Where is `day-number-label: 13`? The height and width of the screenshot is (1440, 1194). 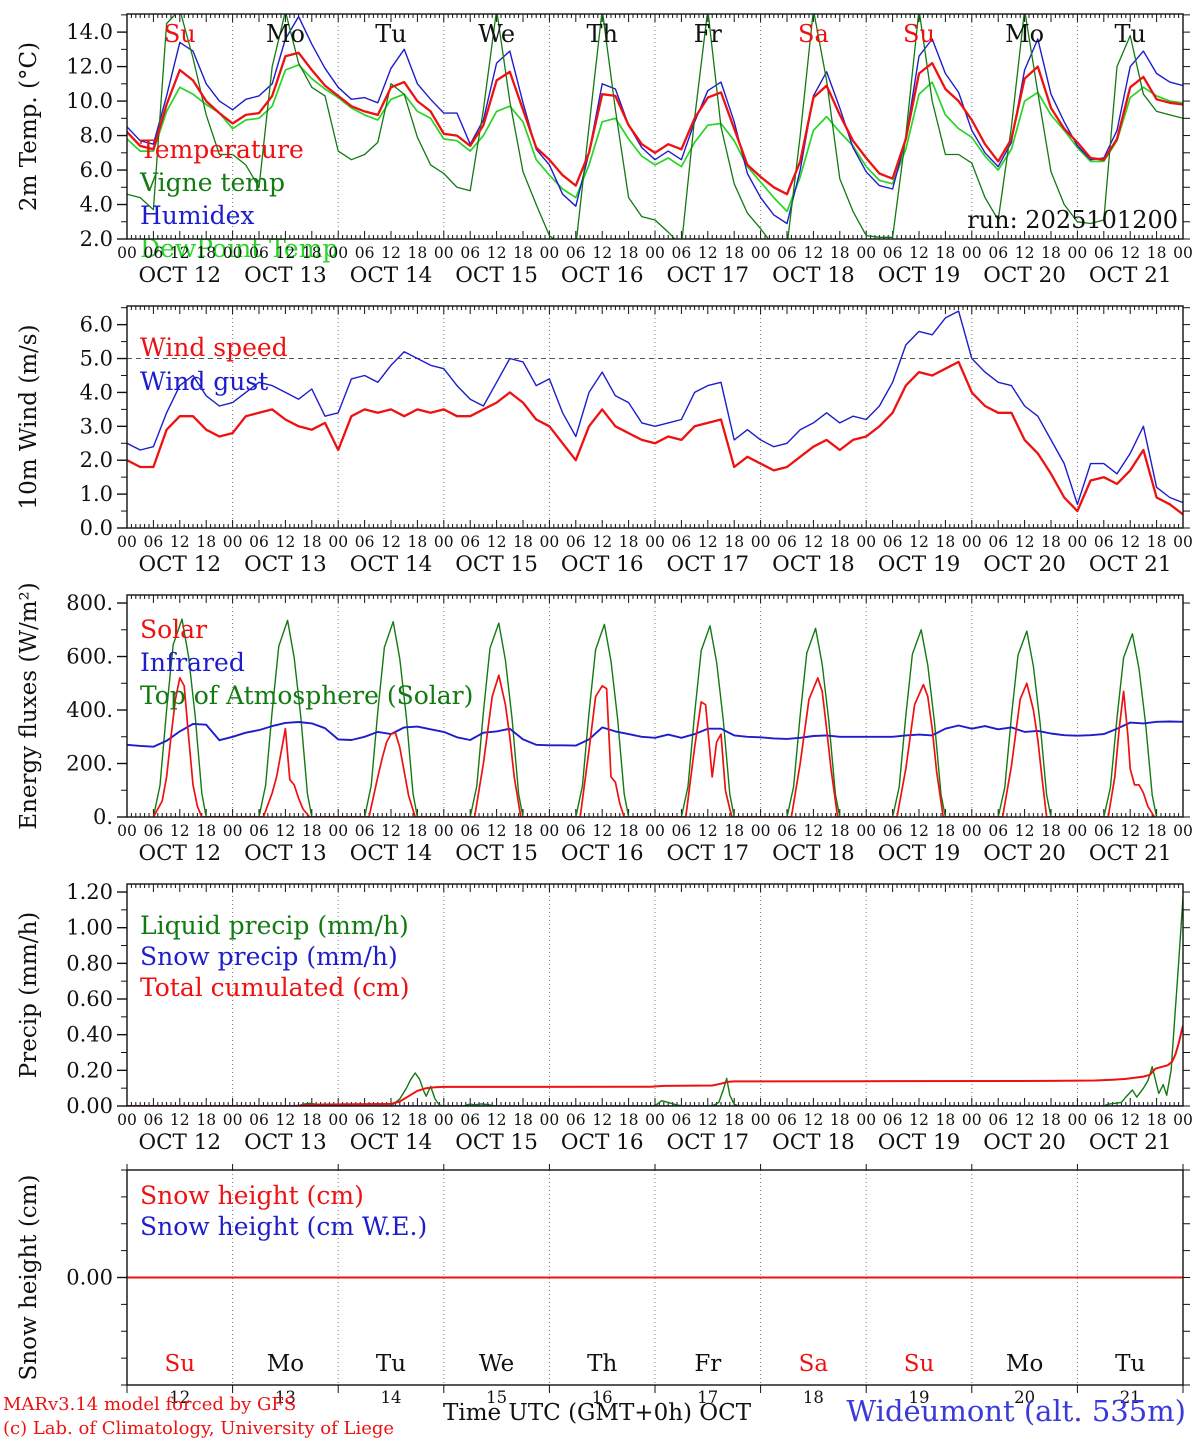
day-number-label: 13 is located at coordinates (285, 1397).